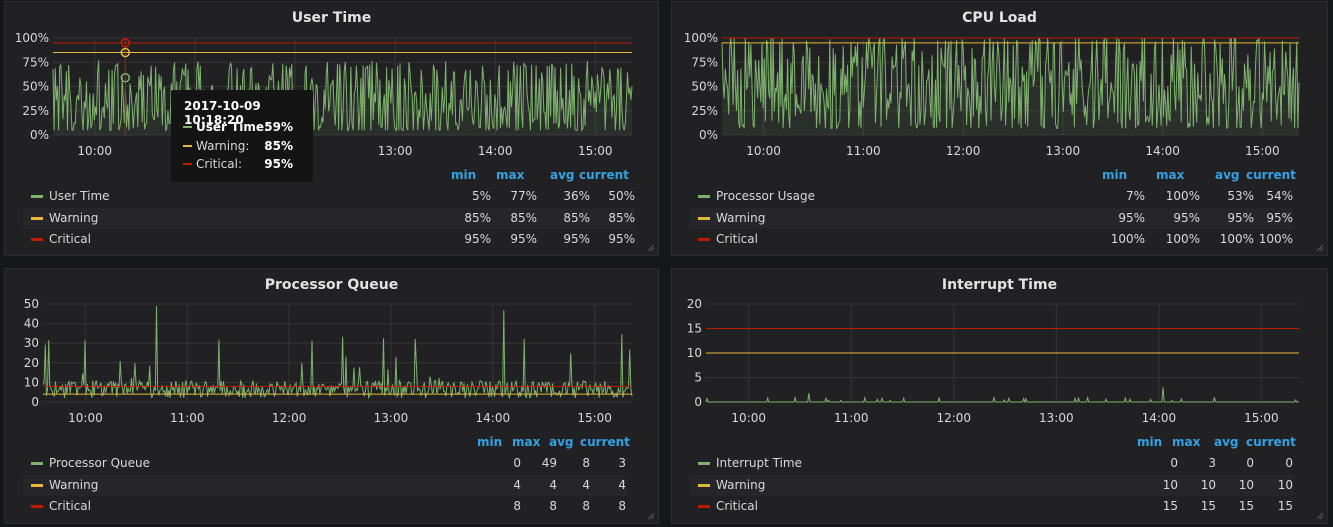 The image size is (1333, 527). I want to click on legend-row-critical: Critical 95% 95% 95% 95%, so click(329, 239).